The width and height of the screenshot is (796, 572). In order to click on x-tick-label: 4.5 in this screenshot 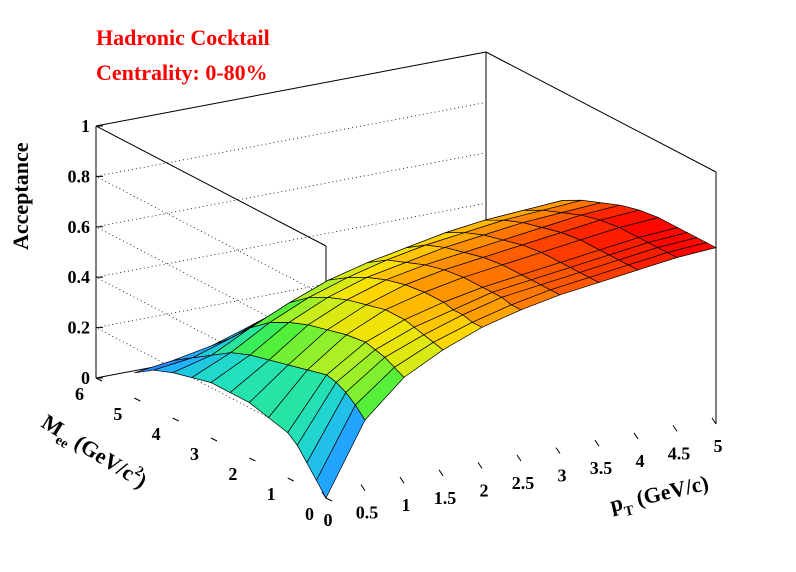, I will do `click(679, 453)`.